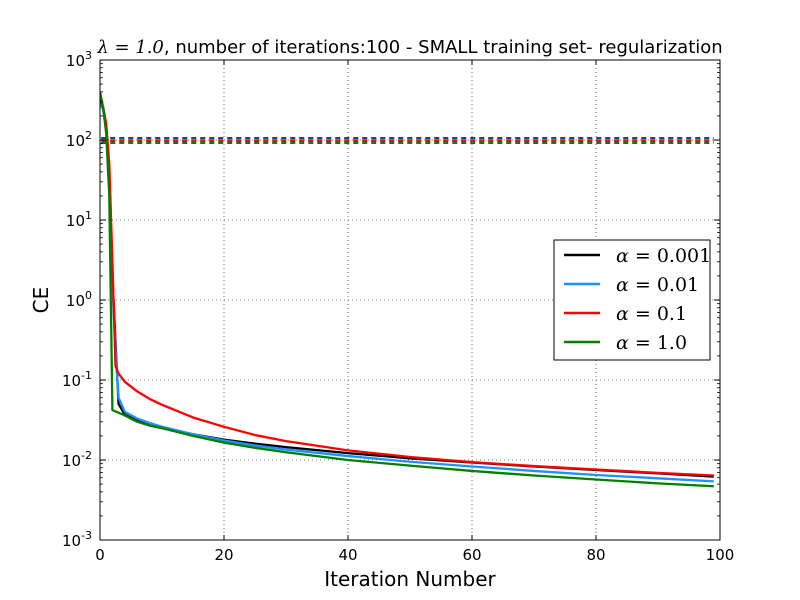 The height and width of the screenshot is (600, 800). Describe the element at coordinates (130, 47) in the screenshot. I see `chart-title-math: λ = 1.0` at that location.